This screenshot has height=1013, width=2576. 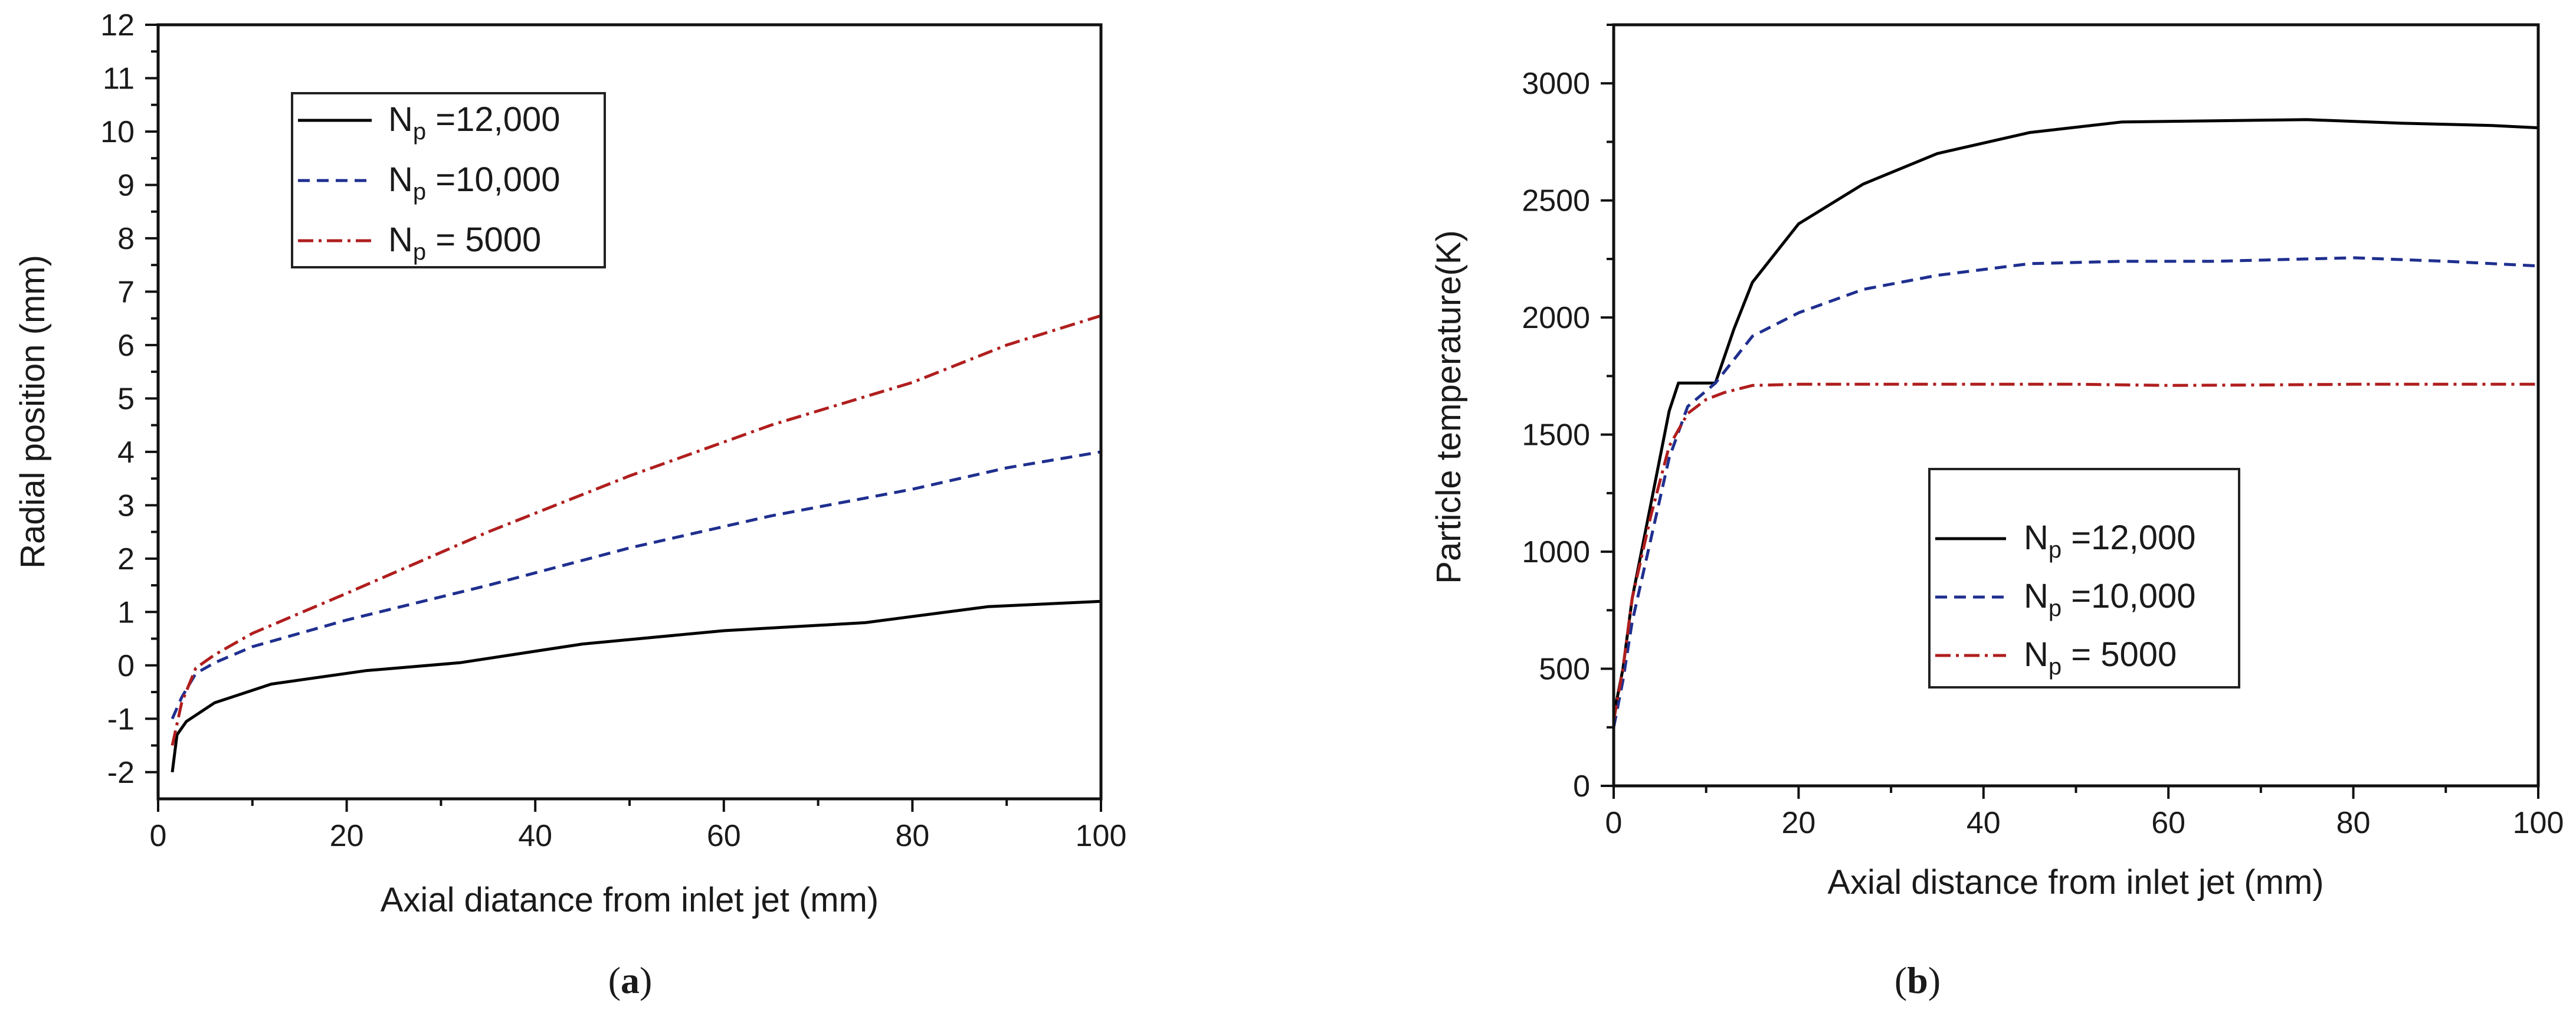 What do you see at coordinates (1556, 84) in the screenshot?
I see `panel-b-y-tick-label: 3000` at bounding box center [1556, 84].